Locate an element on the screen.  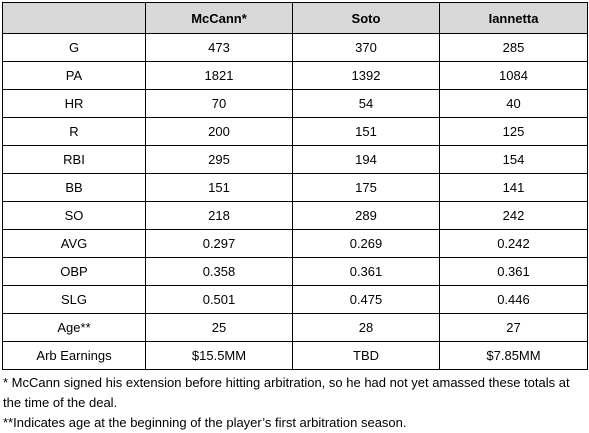
table-row: RBI 295 194 154 is located at coordinates (295, 159).